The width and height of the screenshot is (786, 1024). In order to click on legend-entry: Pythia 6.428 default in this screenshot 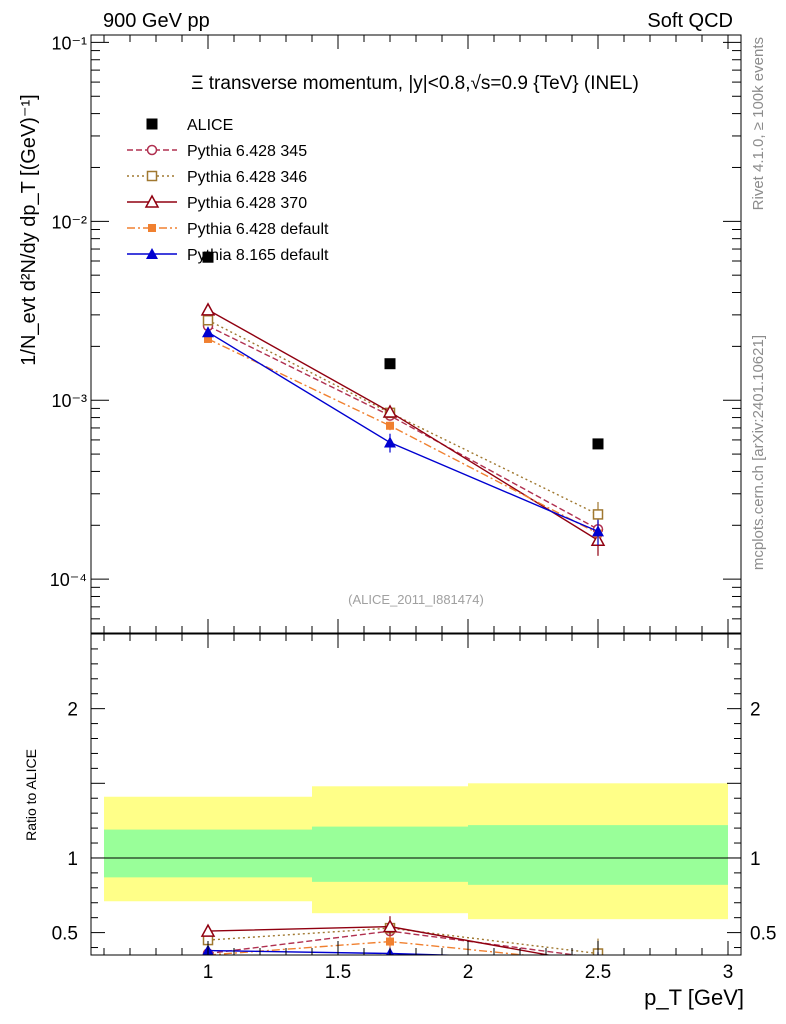, I will do `click(228, 229)`.